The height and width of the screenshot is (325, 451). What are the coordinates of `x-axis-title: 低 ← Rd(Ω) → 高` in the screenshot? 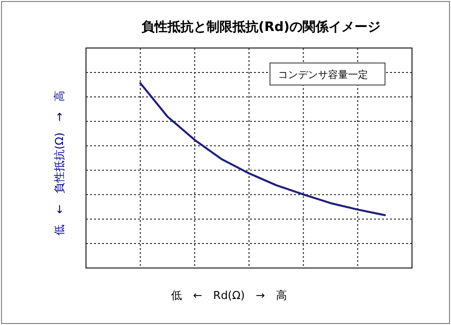 It's located at (229, 295).